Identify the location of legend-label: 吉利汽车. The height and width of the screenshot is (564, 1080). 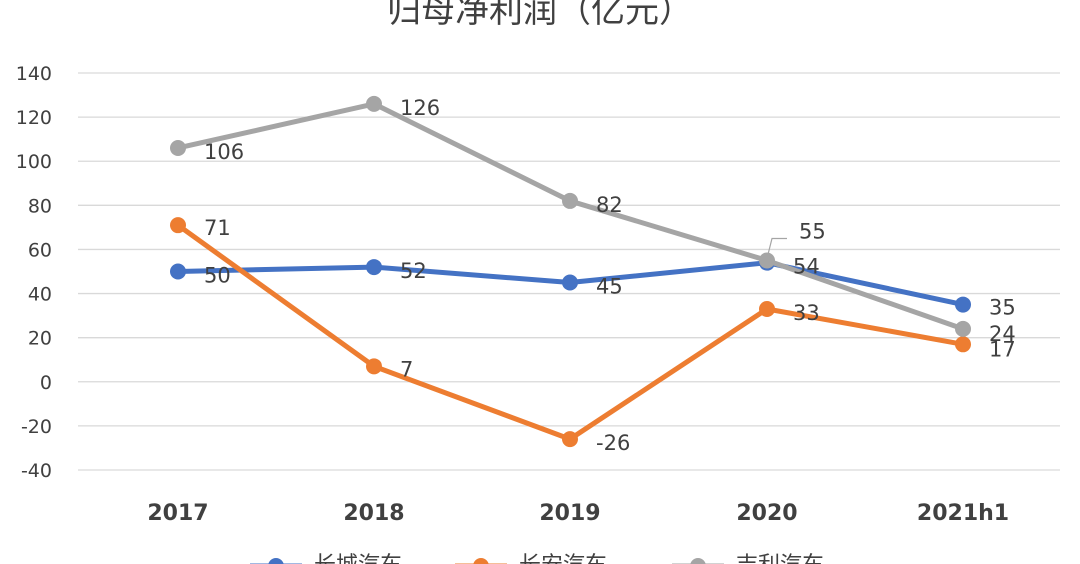
(780, 558).